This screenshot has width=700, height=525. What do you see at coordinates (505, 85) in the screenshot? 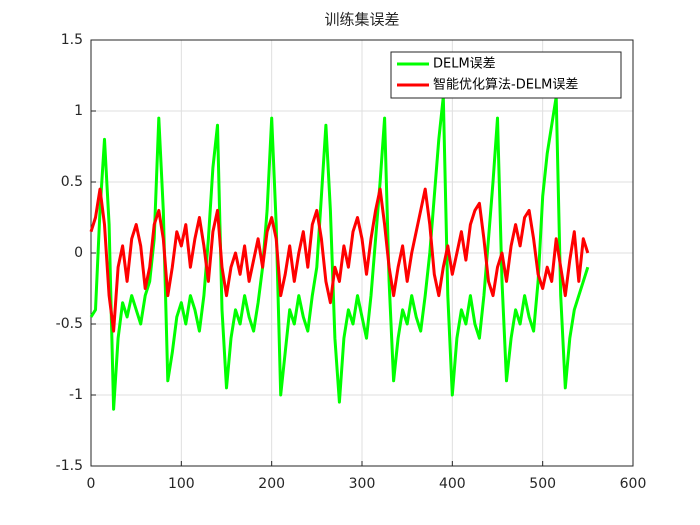
I see `legend-label: 智能优化算法-DELM误差` at bounding box center [505, 85].